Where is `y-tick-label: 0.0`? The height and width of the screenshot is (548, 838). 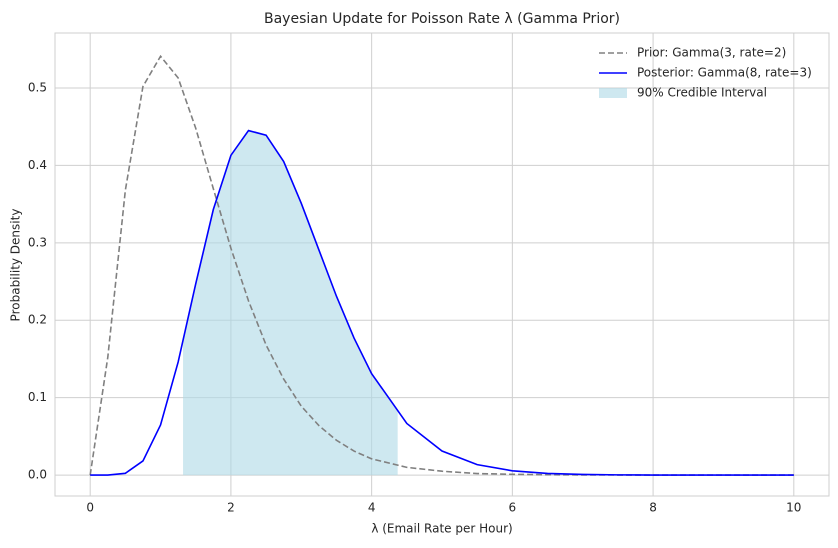 y-tick-label: 0.0 is located at coordinates (37, 475).